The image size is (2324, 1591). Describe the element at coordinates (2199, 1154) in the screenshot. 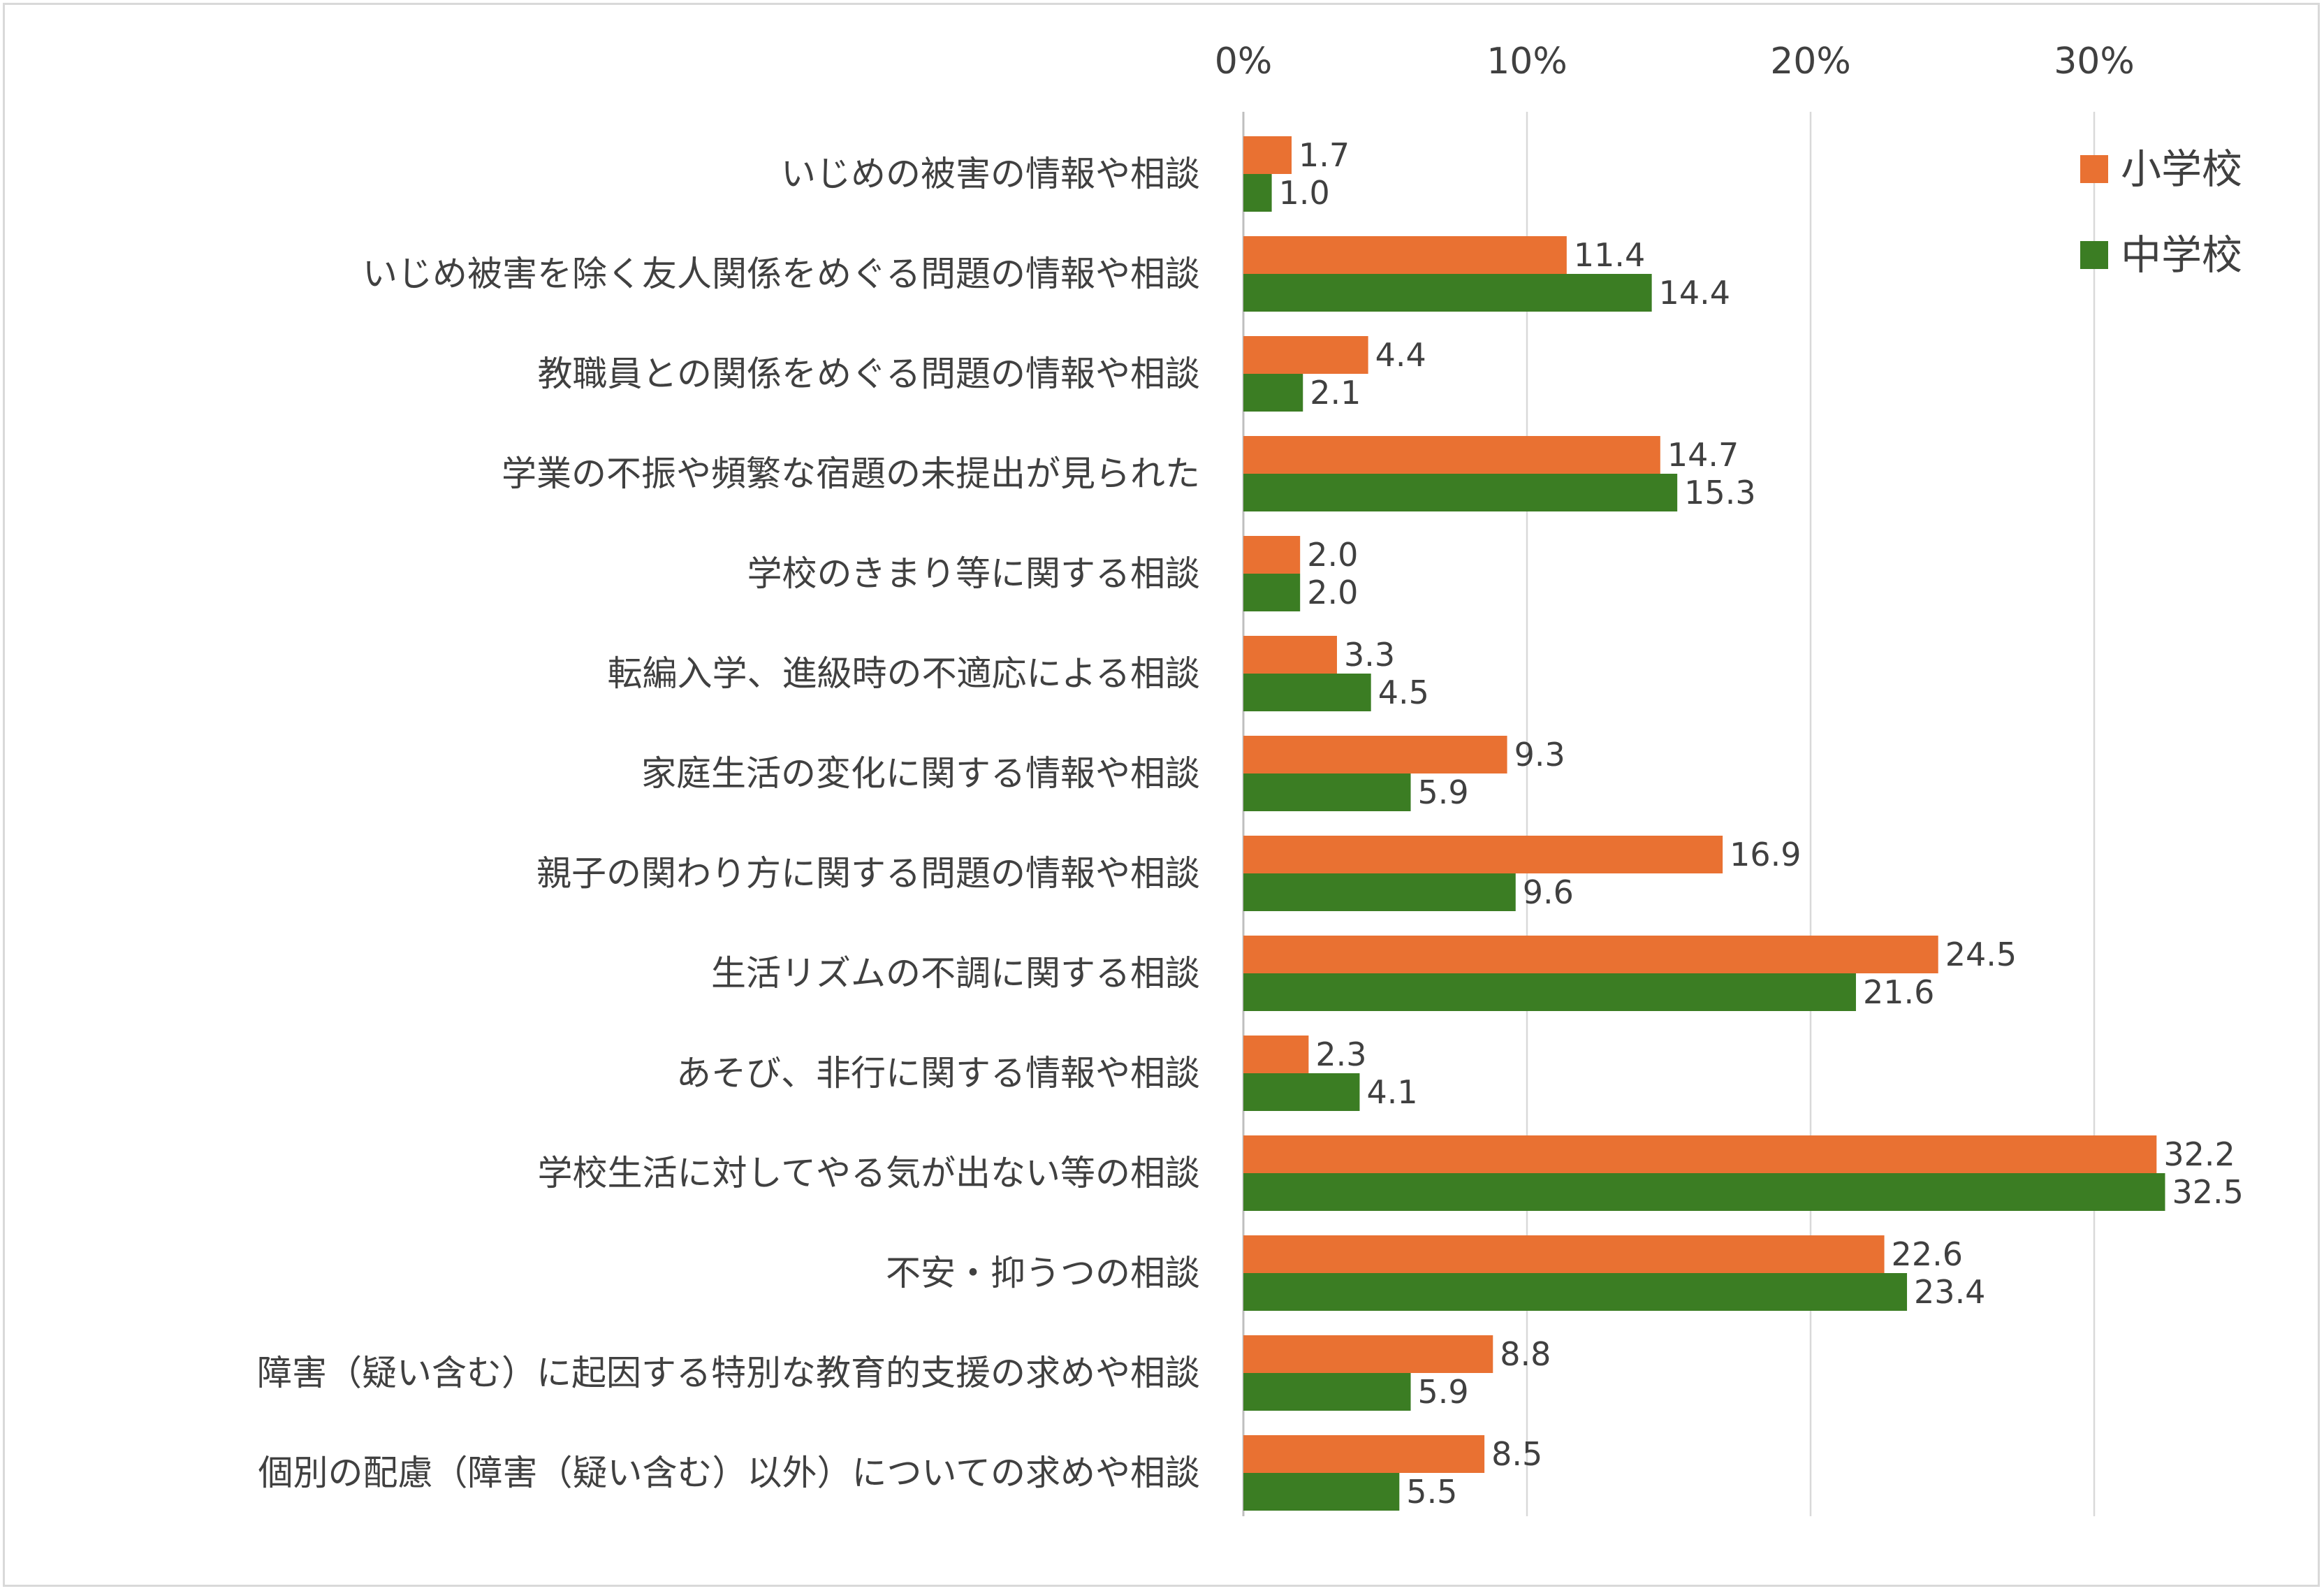

I see `elementary-data-label: 32.2` at that location.